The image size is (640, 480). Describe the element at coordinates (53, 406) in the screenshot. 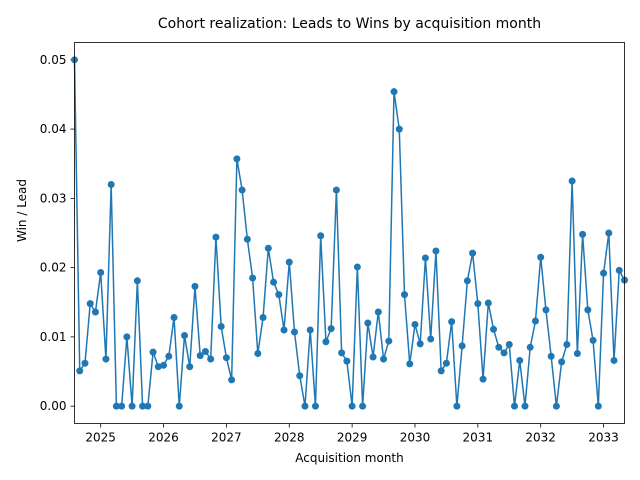

I see `y-tick-label: 0.00` at that location.